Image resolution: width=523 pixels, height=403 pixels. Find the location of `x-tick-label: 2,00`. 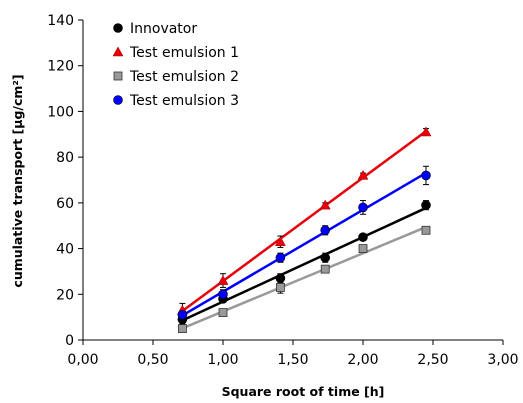

x-tick-label: 2,00 is located at coordinates (362, 360).